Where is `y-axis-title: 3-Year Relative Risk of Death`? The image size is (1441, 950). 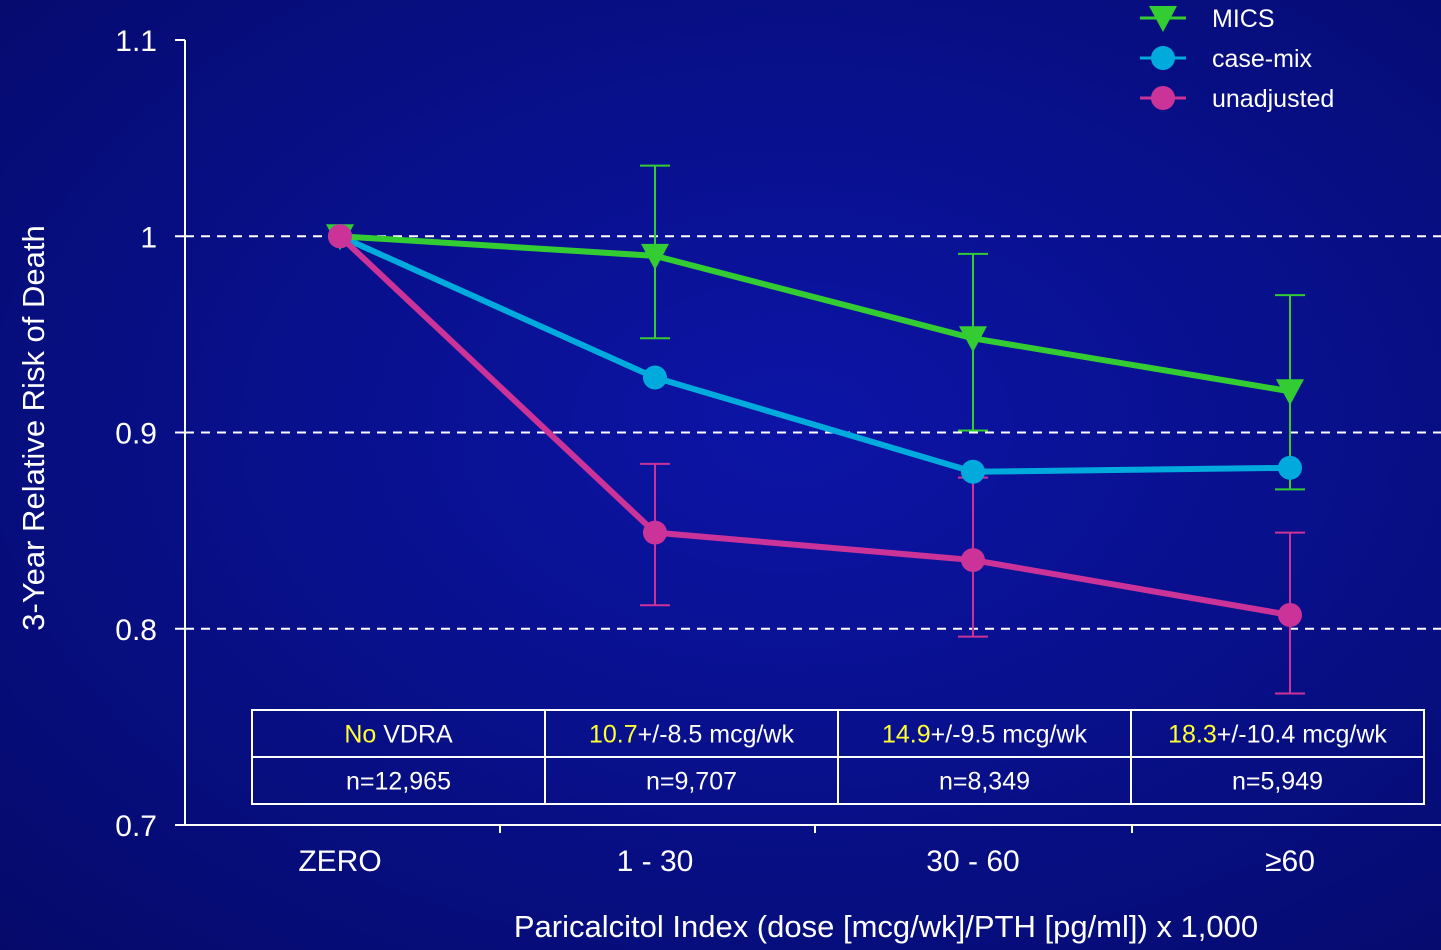 y-axis-title: 3-Year Relative Risk of Death is located at coordinates (33, 428).